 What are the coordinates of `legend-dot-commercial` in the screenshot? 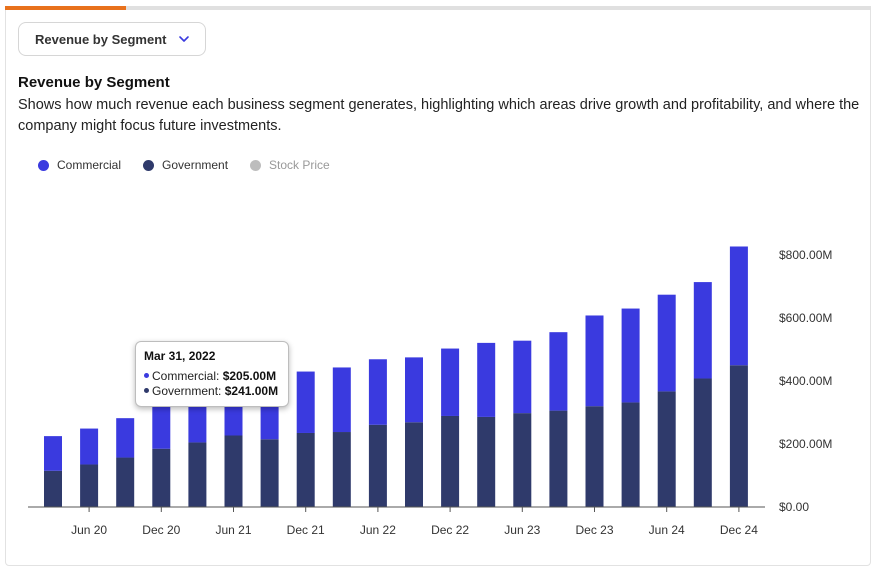 It's located at (43, 165).